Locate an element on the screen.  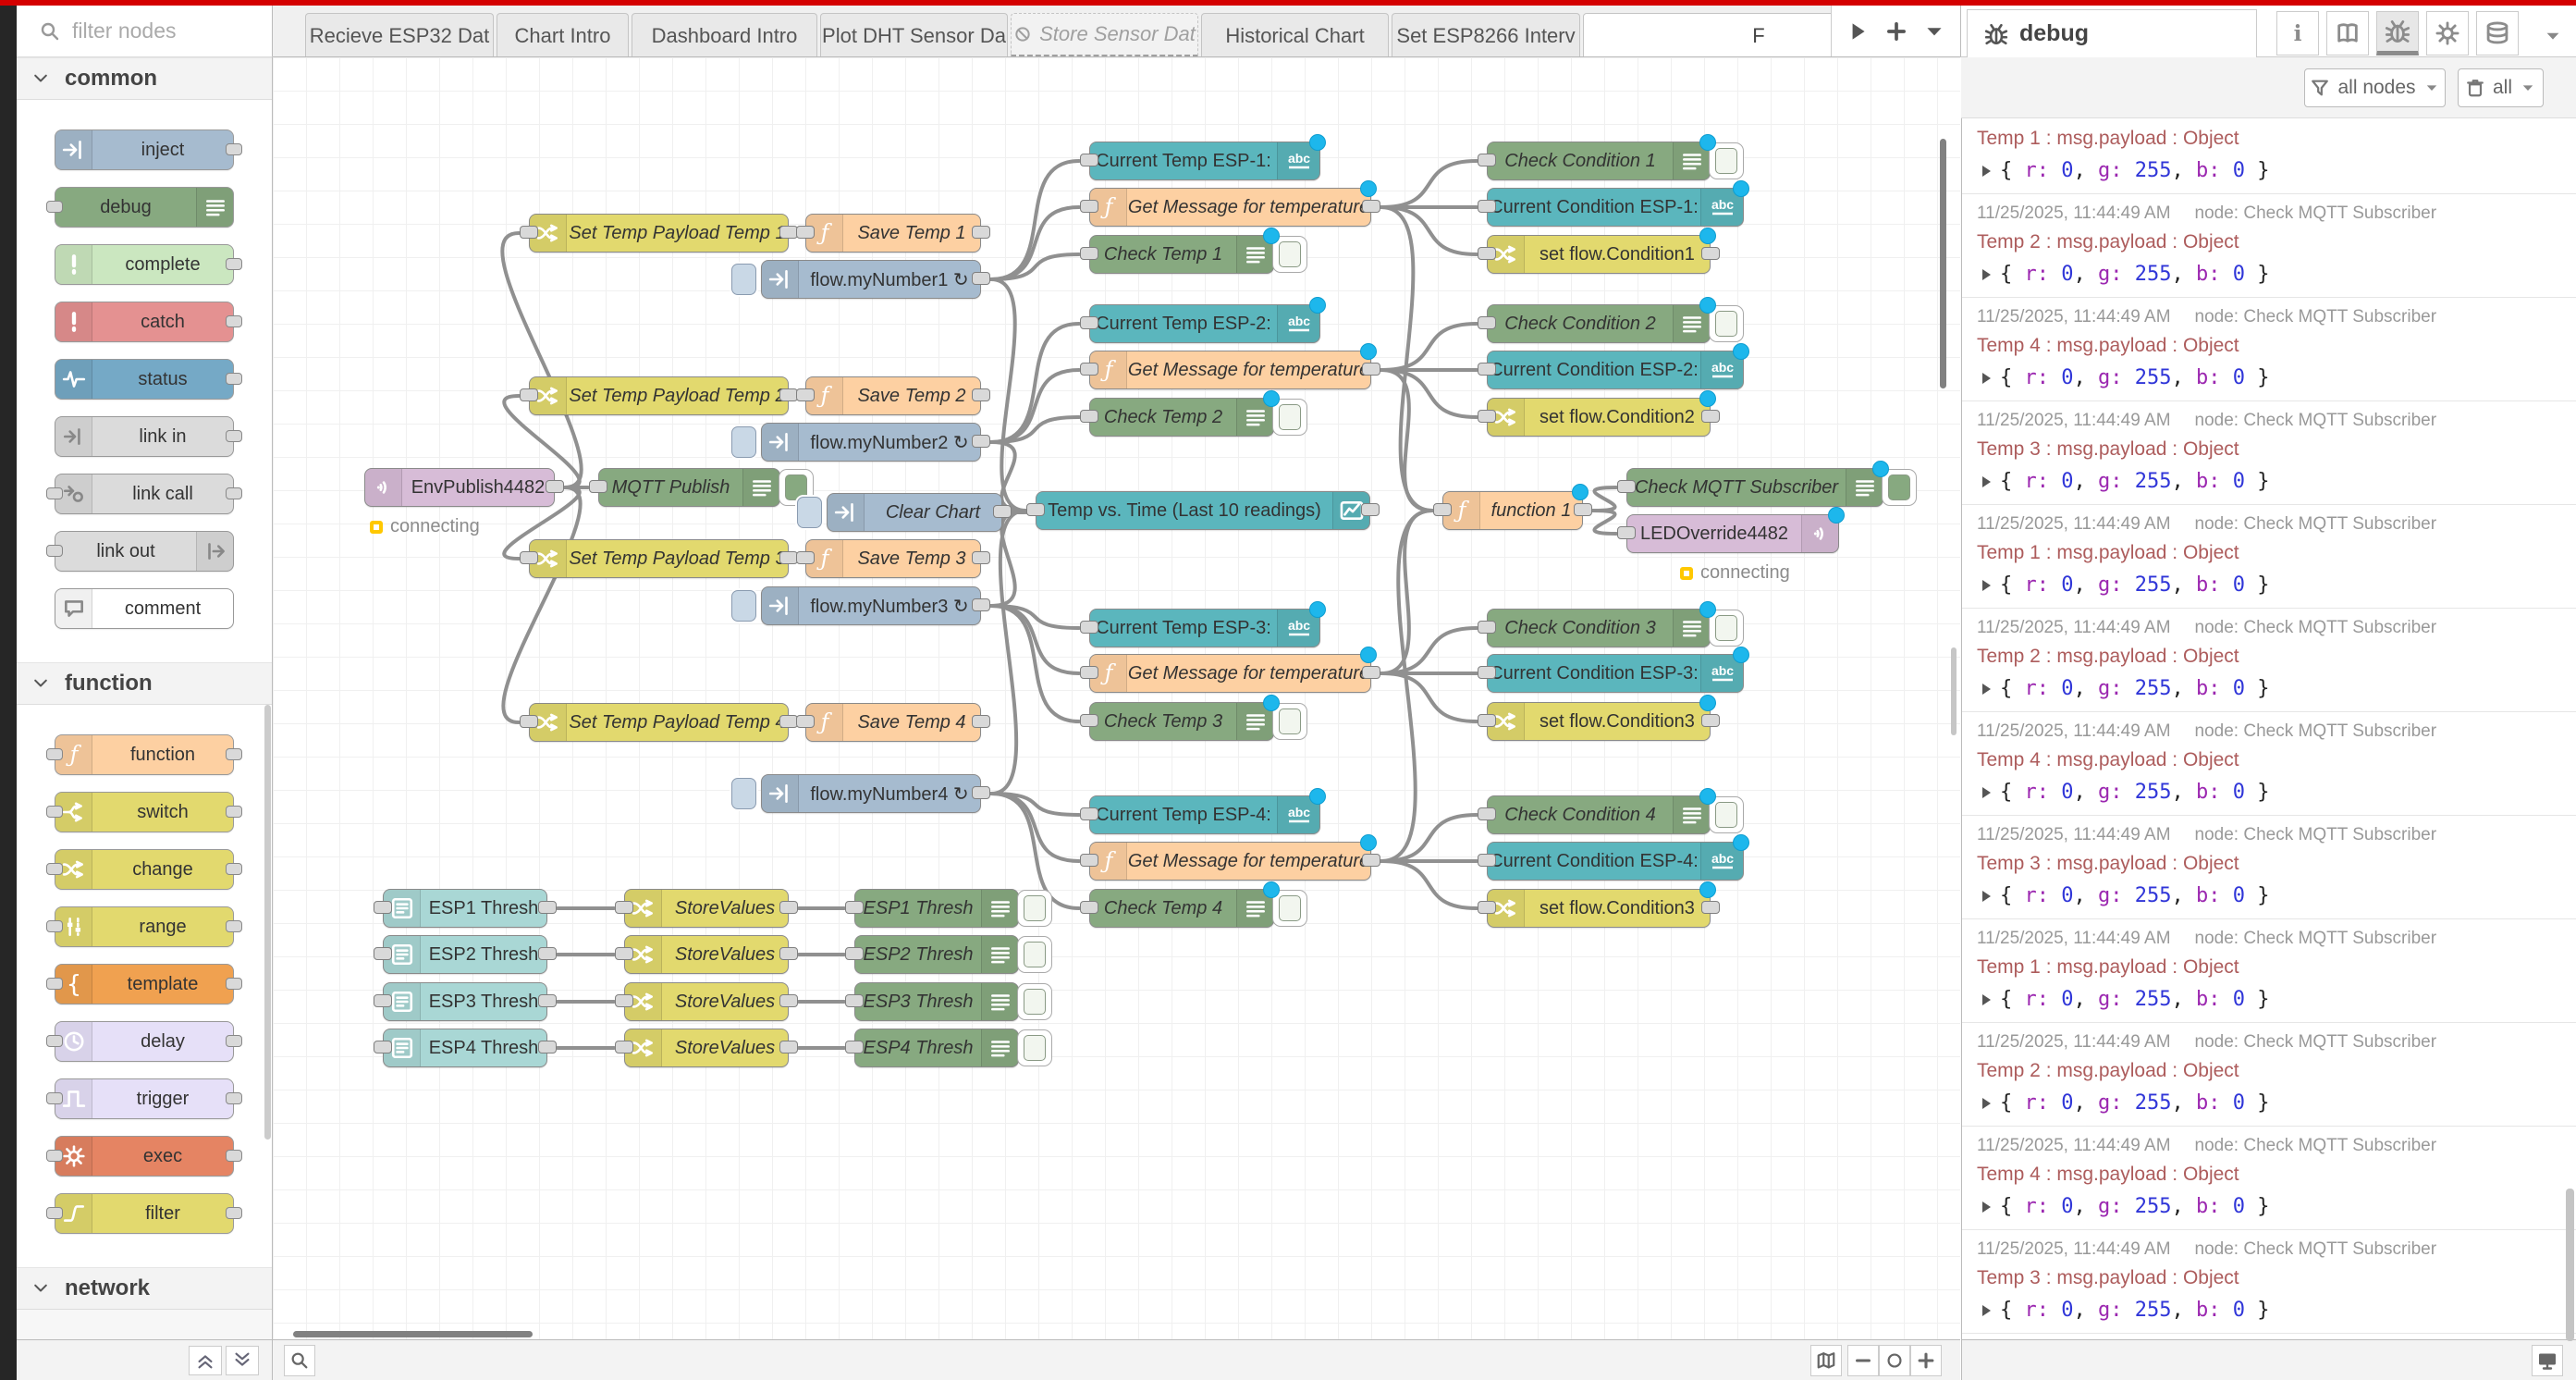
wire-inj2-to-chk2 is located at coordinates (1035, 429).